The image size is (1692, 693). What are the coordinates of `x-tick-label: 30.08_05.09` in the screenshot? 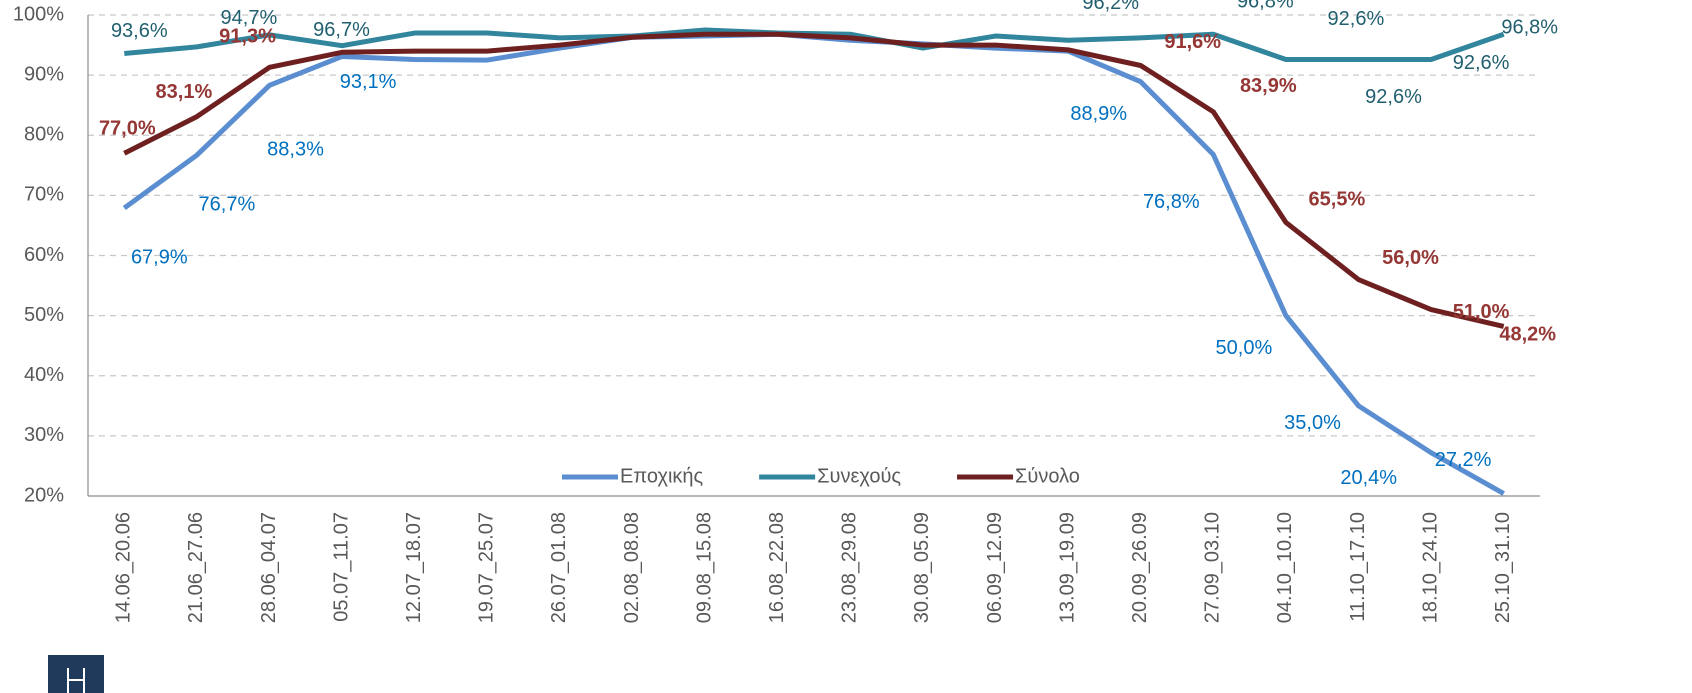 It's located at (922, 567).